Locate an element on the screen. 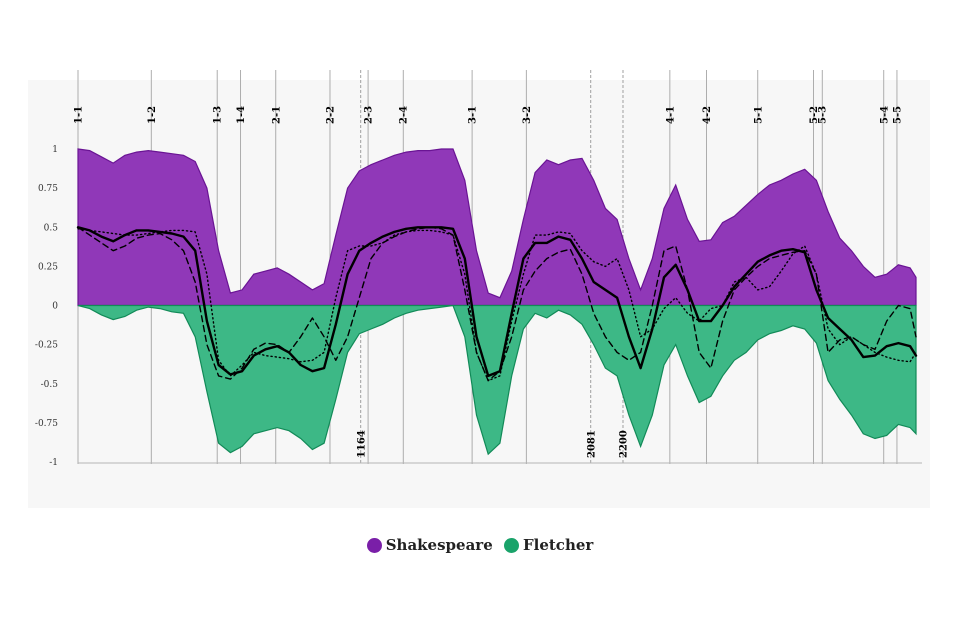 The width and height of the screenshot is (960, 640). scene-label: 5-2 is located at coordinates (814, 115).